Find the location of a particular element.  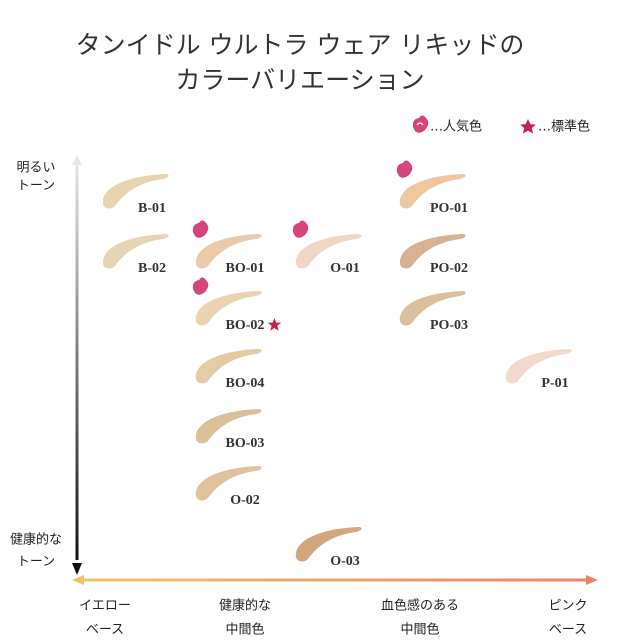

y-arrow-bottom is located at coordinates (77, 569).